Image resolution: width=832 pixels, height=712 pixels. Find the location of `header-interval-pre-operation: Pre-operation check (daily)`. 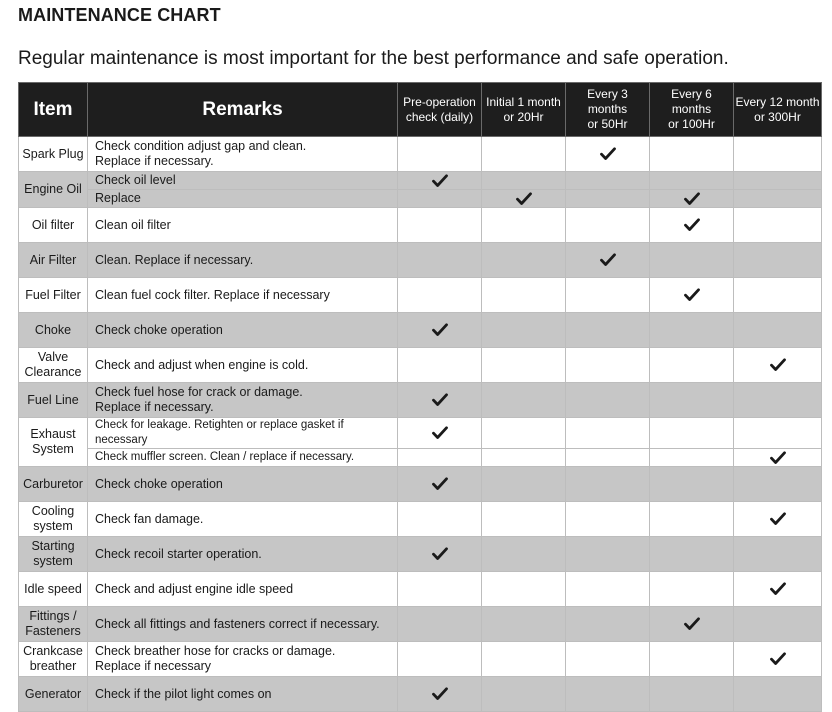

header-interval-pre-operation: Pre-operation check (daily) is located at coordinates (439, 109).